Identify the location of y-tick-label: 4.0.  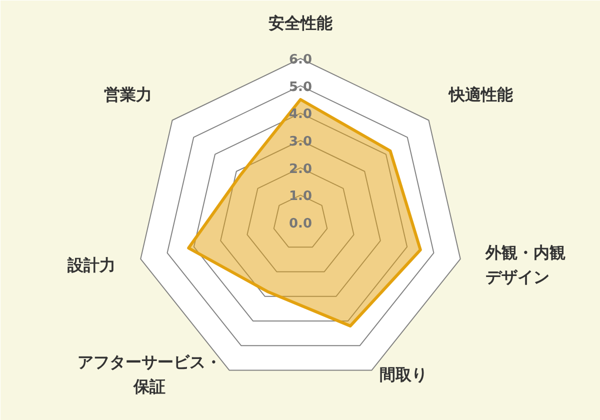
(300, 114).